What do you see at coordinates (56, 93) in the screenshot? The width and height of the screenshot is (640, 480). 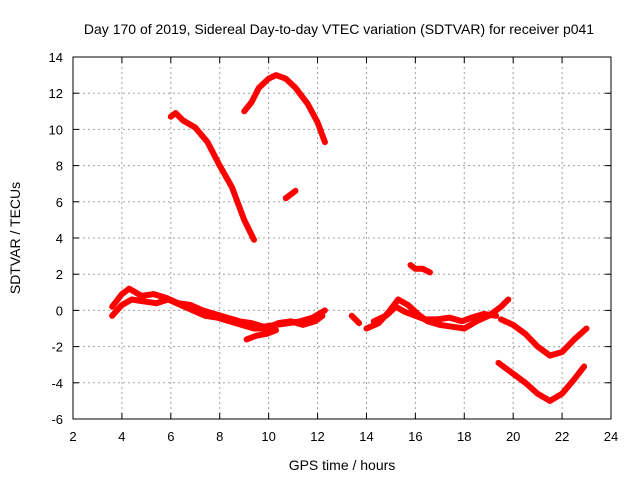 I see `y-tick-label: 12` at bounding box center [56, 93].